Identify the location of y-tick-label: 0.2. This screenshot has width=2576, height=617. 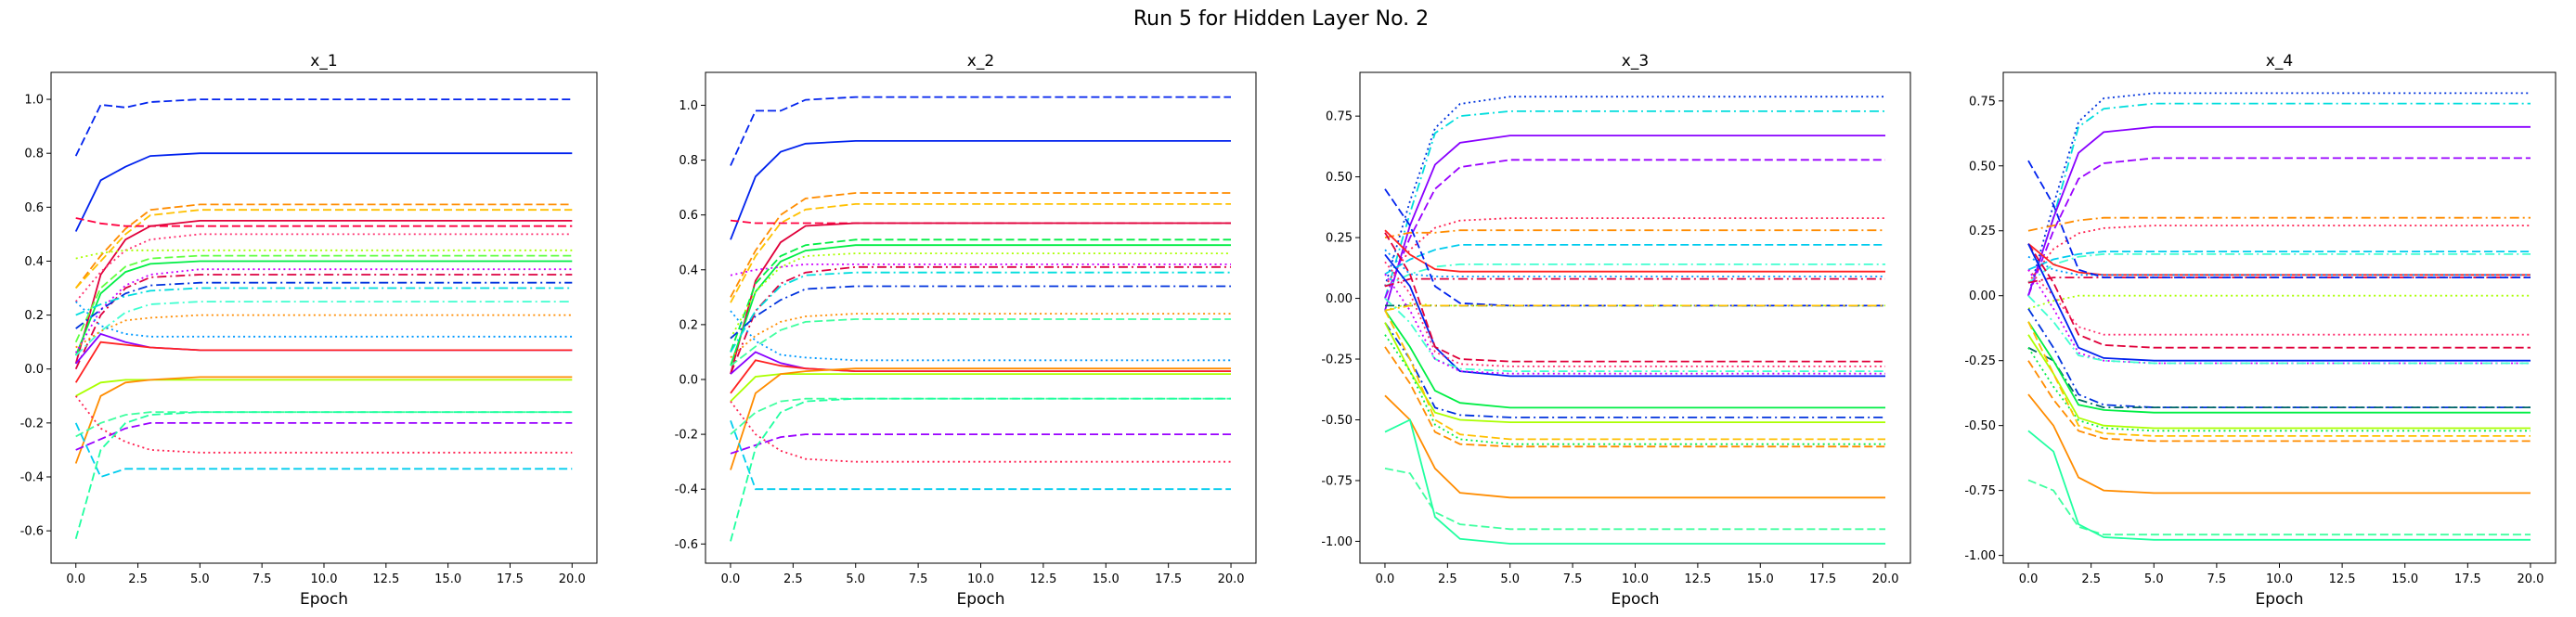
(34, 316).